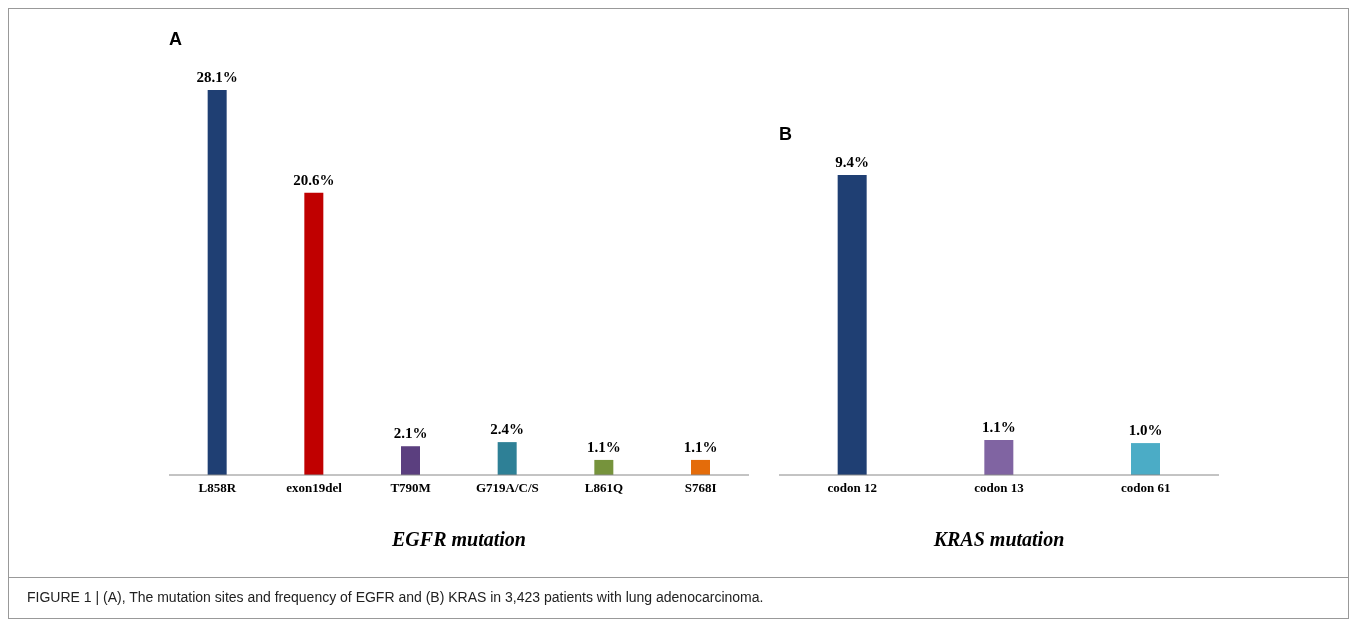 The height and width of the screenshot is (625, 1355). Describe the element at coordinates (604, 488) in the screenshot. I see `x-tick-label: L861Q` at that location.